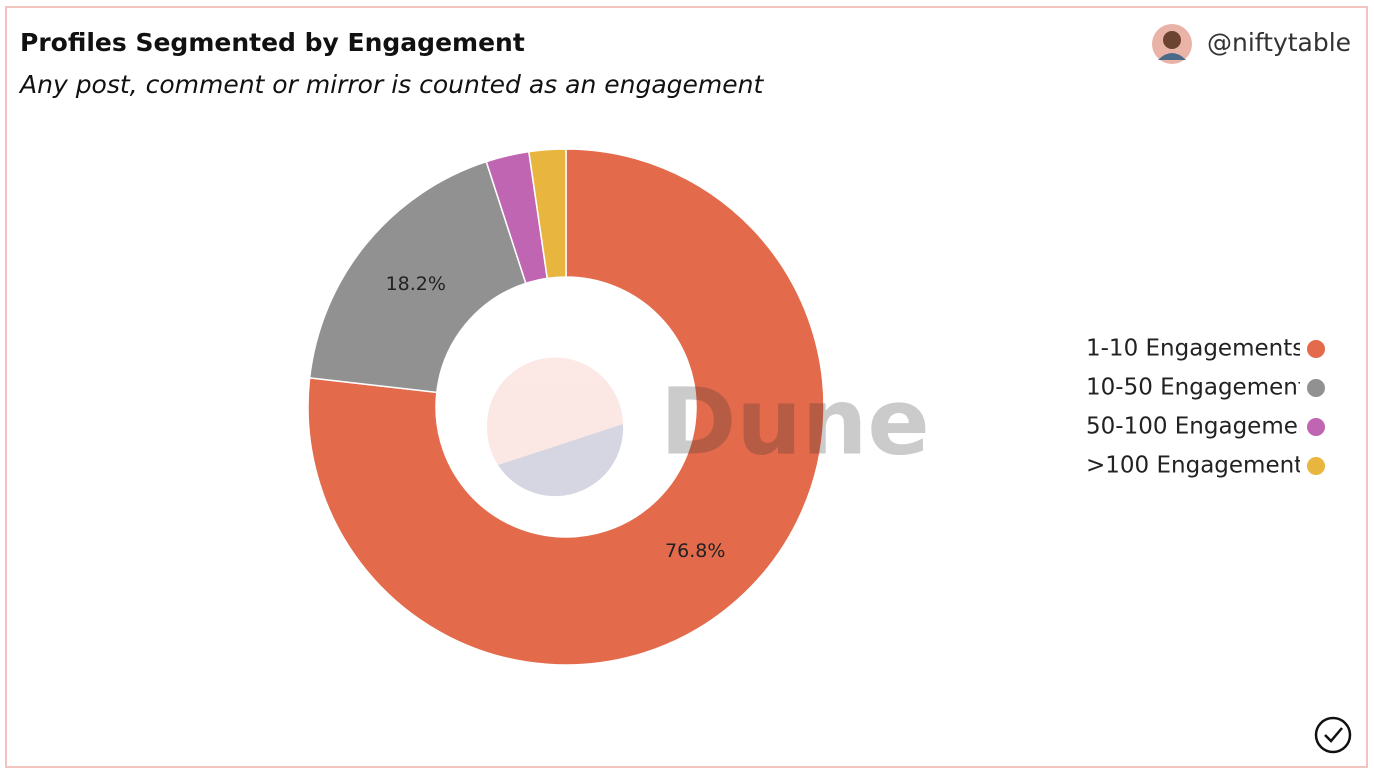 The width and height of the screenshot is (1374, 778). I want to click on watermark: Dune, so click(708, 427).